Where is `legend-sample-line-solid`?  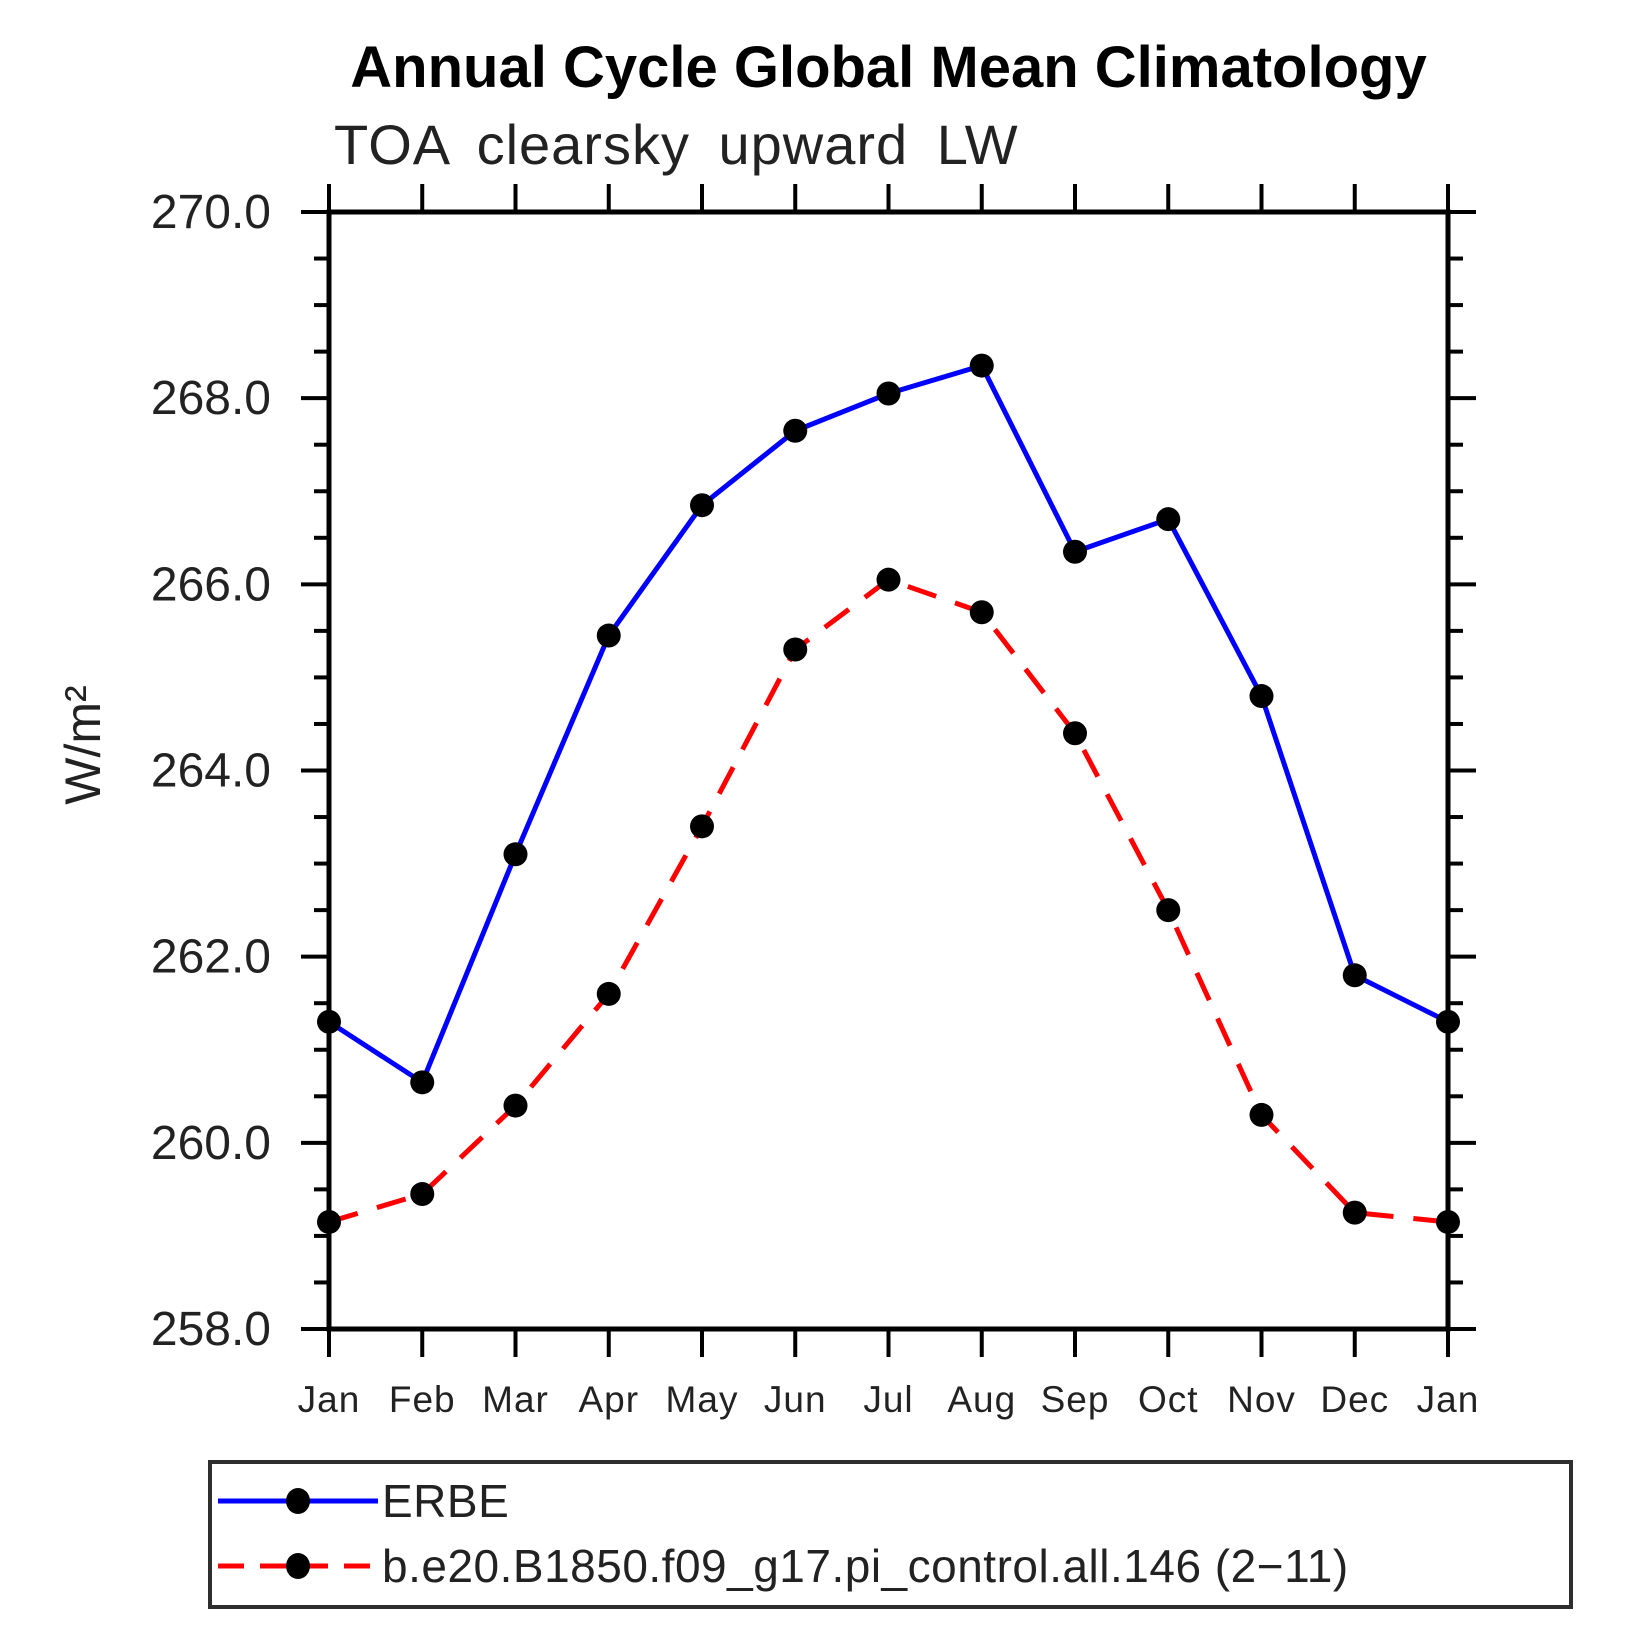
legend-sample-line-solid is located at coordinates (298, 1501).